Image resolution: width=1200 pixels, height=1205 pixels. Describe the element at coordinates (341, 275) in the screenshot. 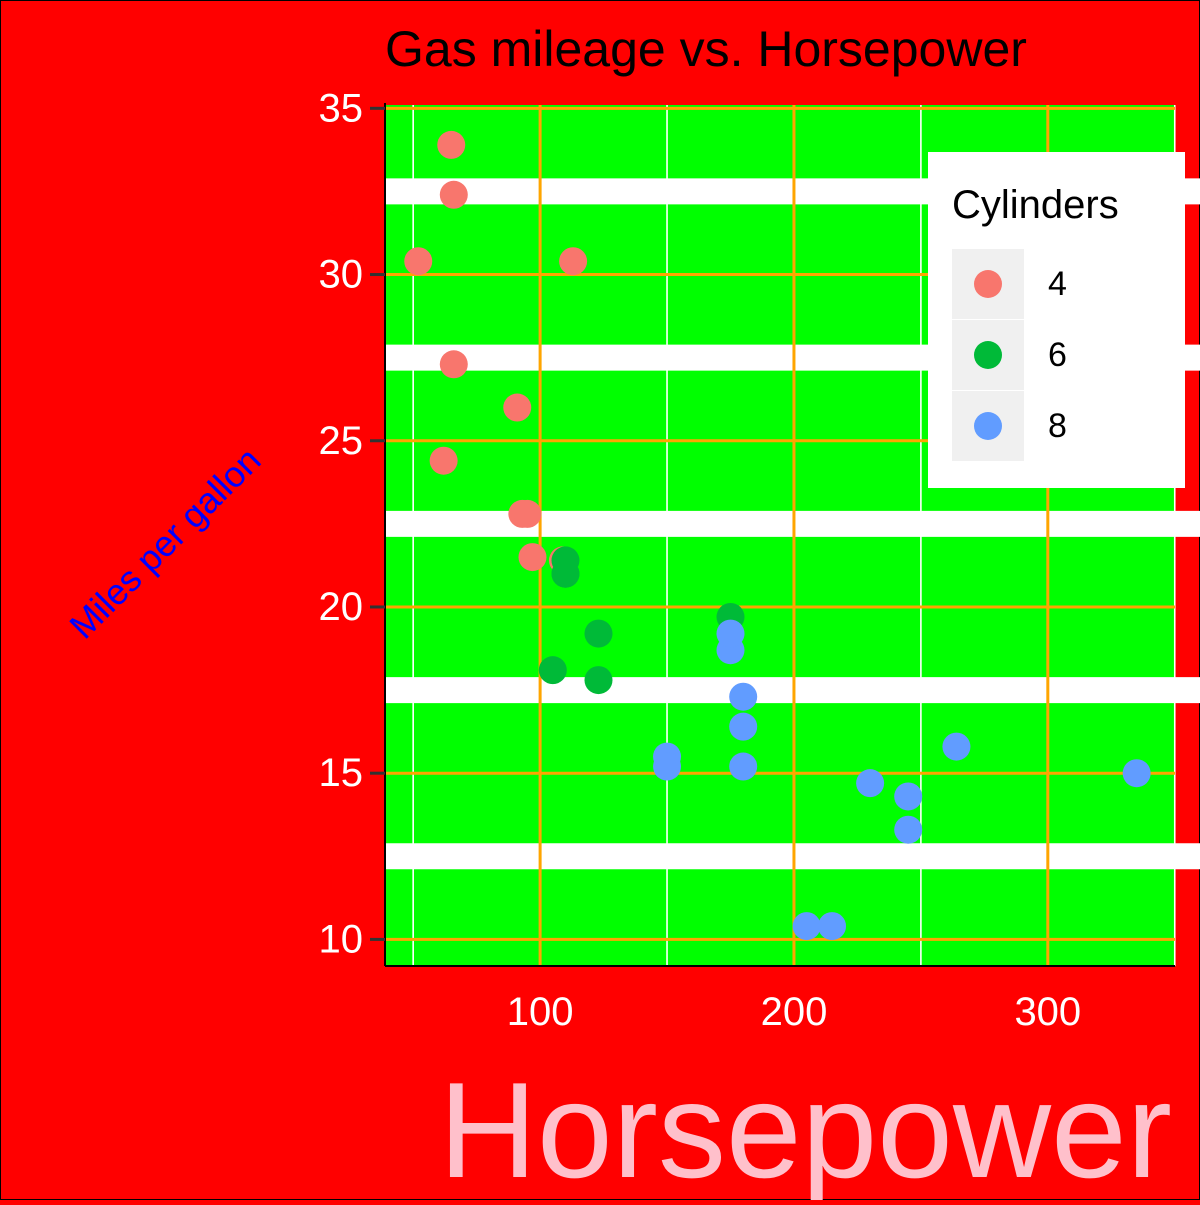

I see `y-tick-label: 30` at that location.